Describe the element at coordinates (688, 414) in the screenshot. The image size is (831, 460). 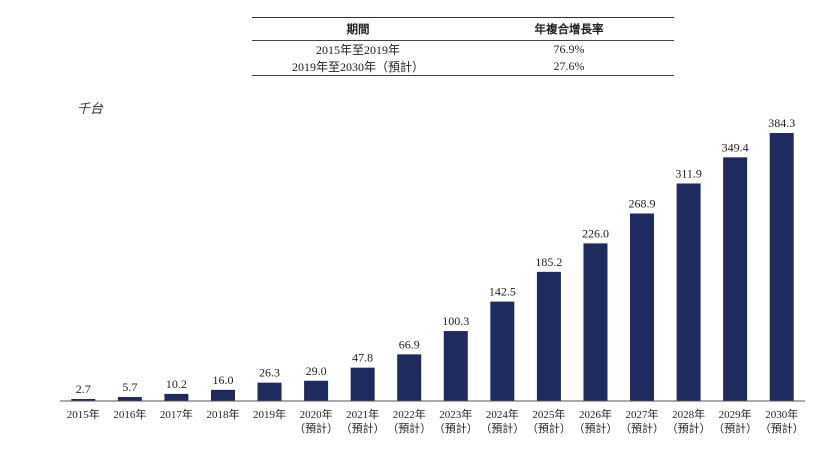
I see `x-tick-label: 2028年` at that location.